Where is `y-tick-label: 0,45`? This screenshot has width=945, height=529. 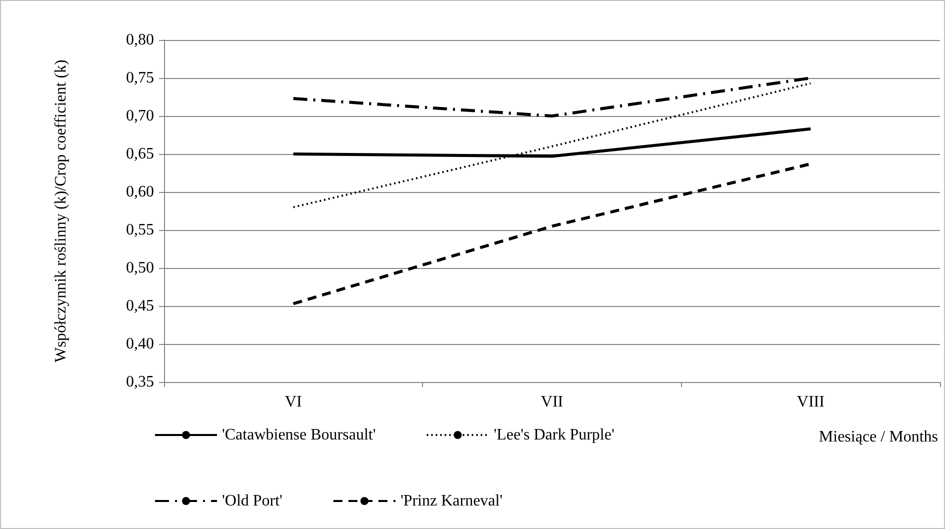
y-tick-label: 0,45 is located at coordinates (140, 306).